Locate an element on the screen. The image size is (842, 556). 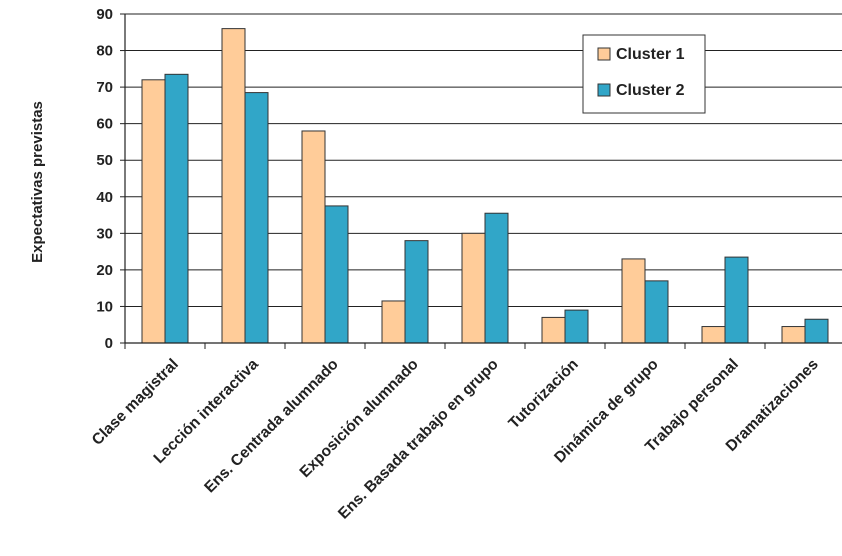
y-axis-label: Expectativas previstas is located at coordinates (37, 182).